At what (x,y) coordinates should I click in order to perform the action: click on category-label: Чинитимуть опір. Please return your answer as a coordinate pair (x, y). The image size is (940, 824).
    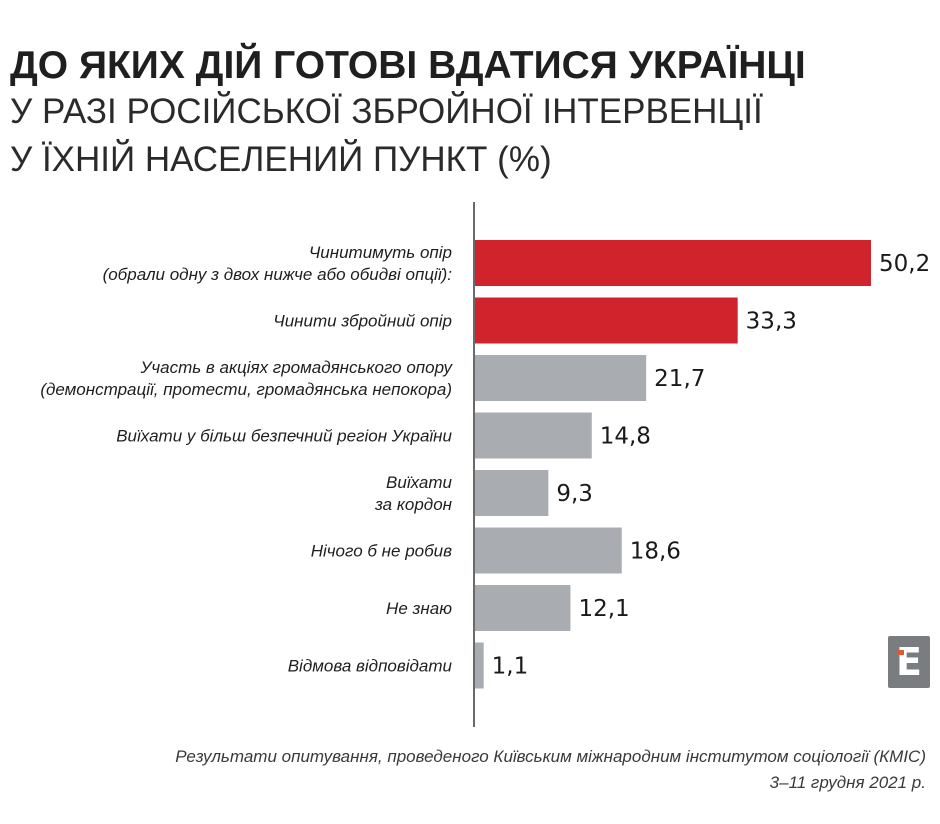
    Looking at the image, I should click on (380, 252).